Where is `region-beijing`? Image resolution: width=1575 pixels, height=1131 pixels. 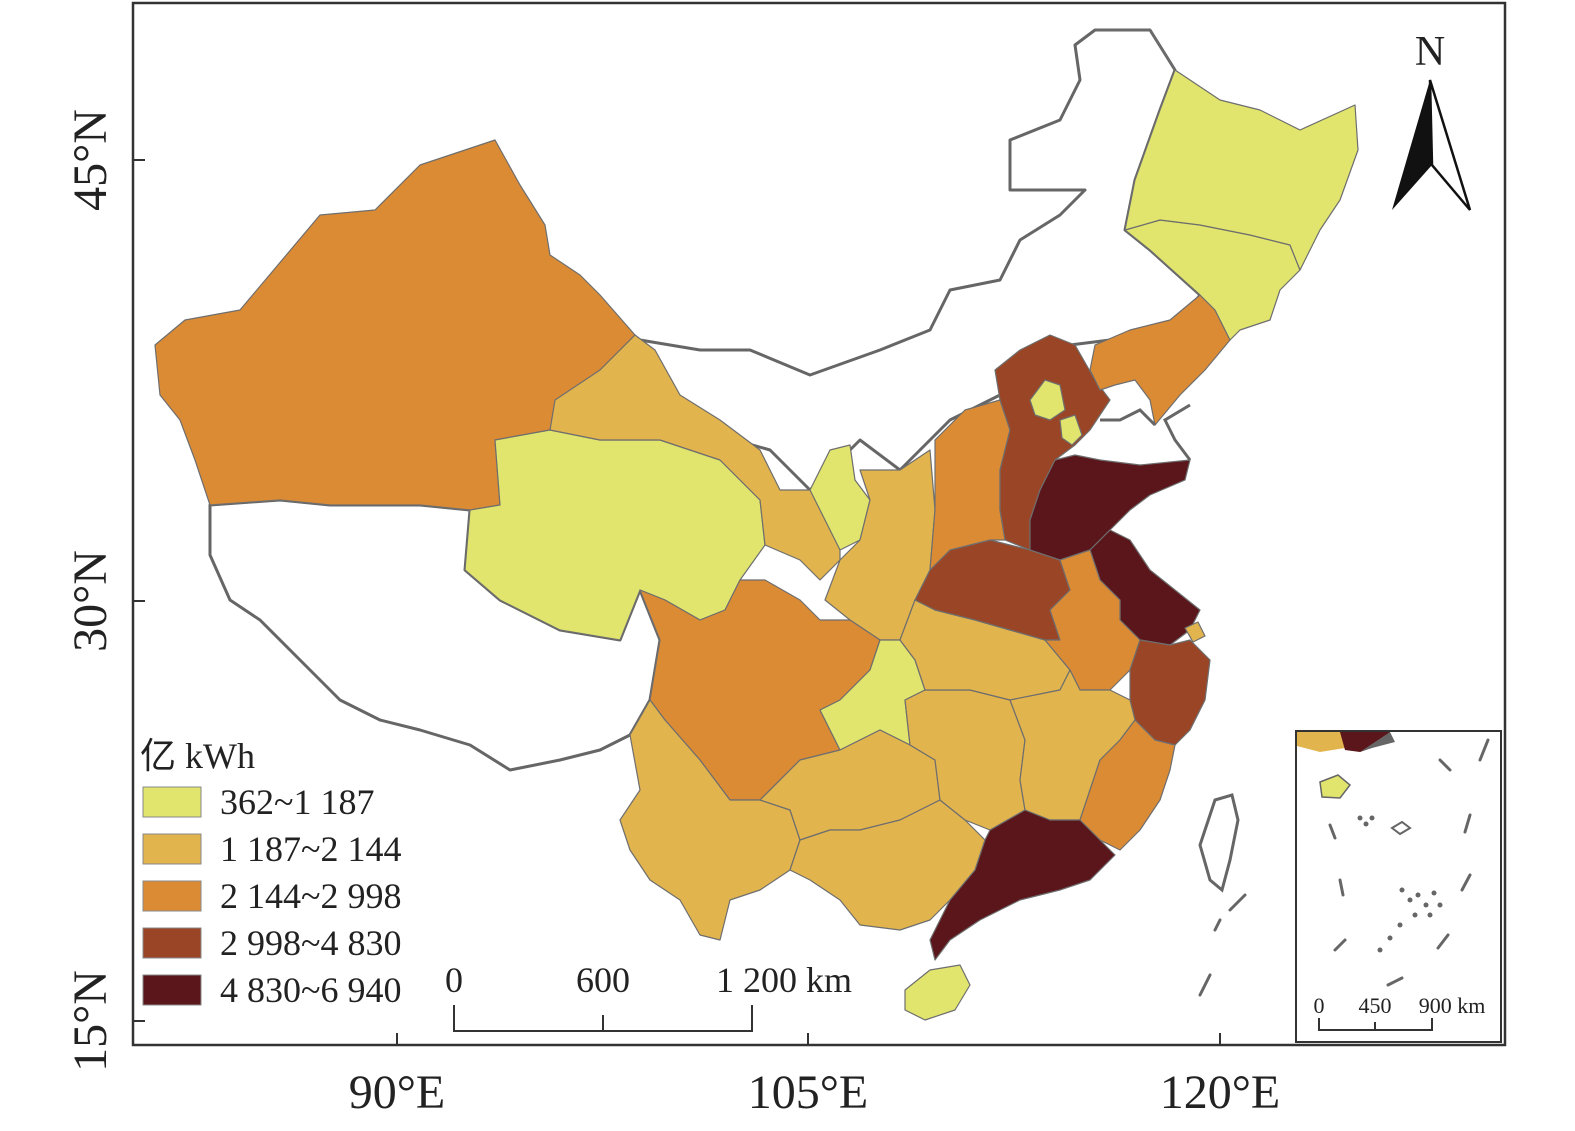
region-beijing is located at coordinates (1047, 400).